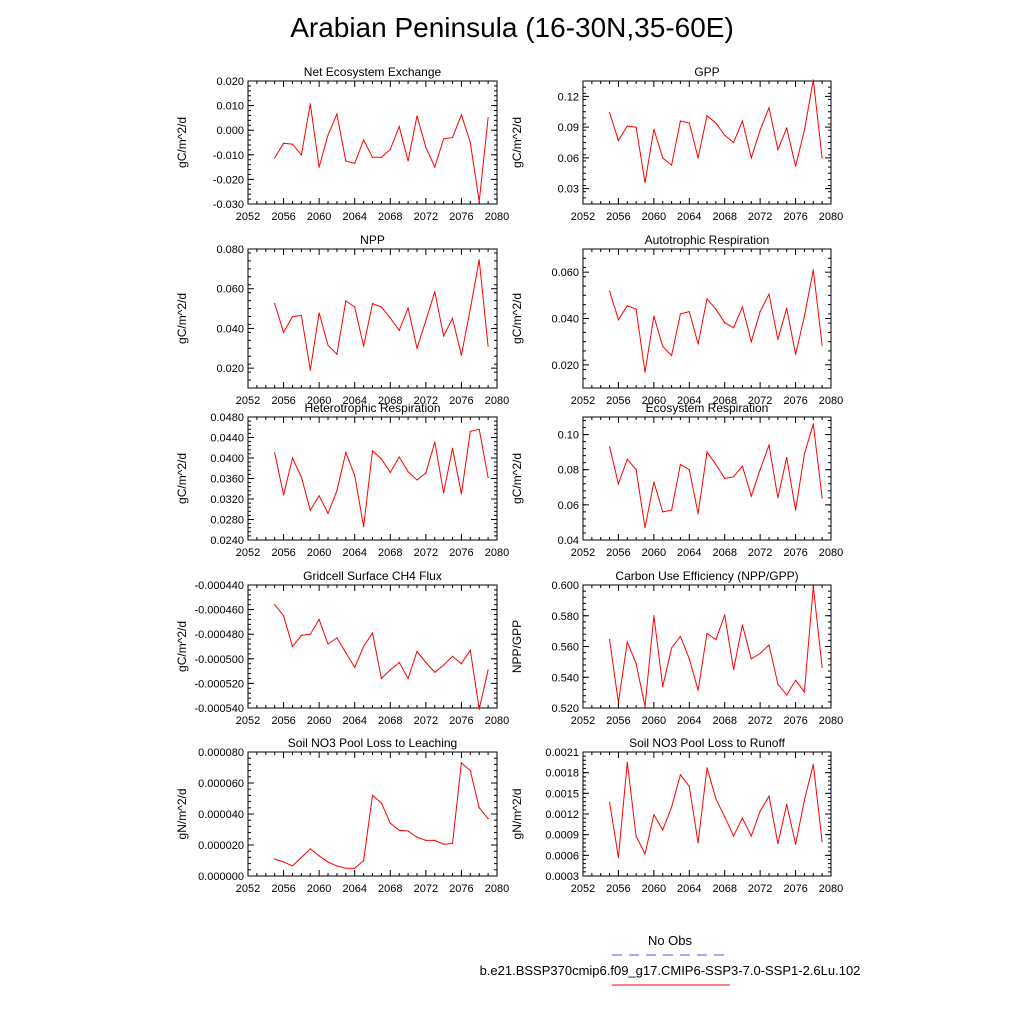 The height and width of the screenshot is (1024, 1024). Describe the element at coordinates (221, 877) in the screenshot. I see `y-tick-label: 0.000000` at that location.